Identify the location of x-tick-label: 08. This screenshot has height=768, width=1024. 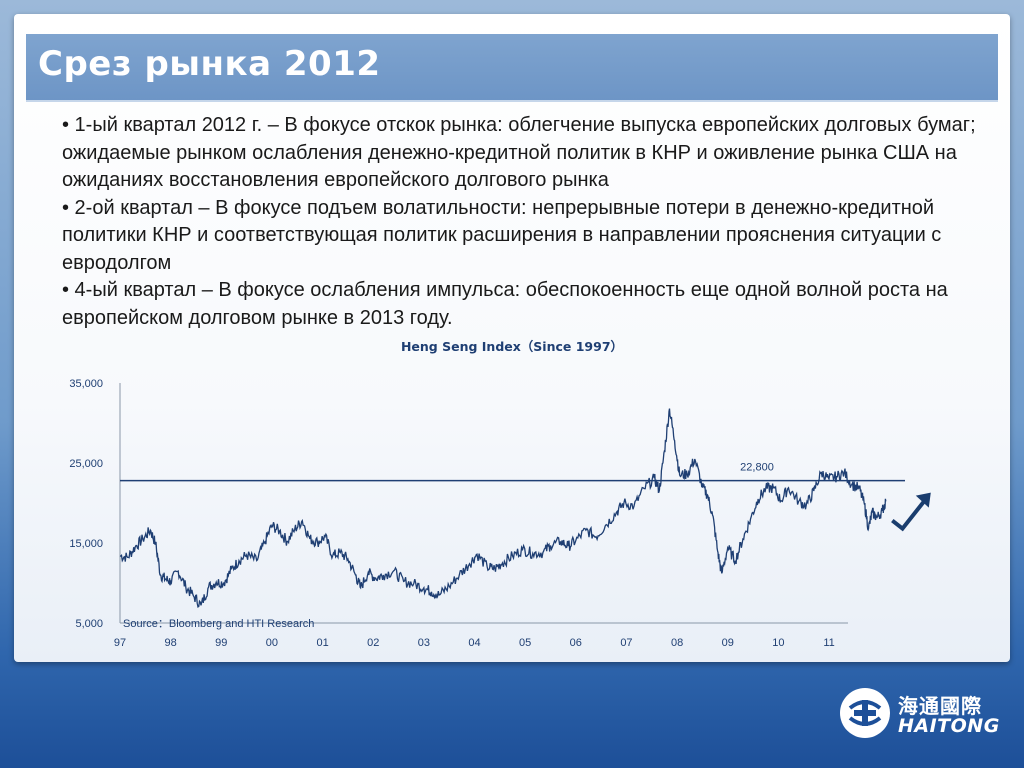
(677, 643).